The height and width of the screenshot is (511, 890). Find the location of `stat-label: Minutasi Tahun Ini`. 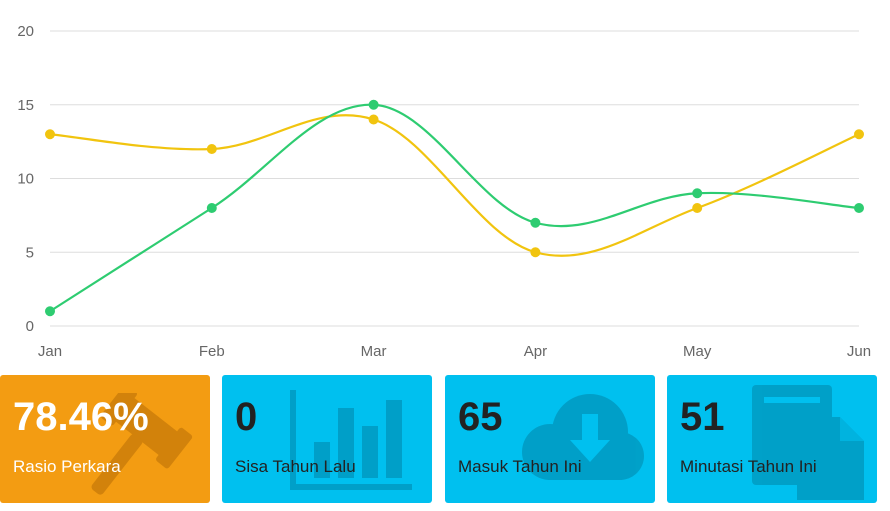

stat-label: Minutasi Tahun Ini is located at coordinates (748, 466).